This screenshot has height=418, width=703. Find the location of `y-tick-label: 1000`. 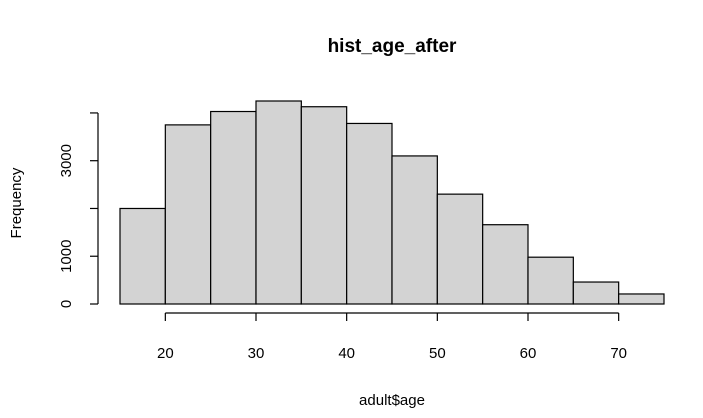

y-tick-label: 1000 is located at coordinates (66, 256).